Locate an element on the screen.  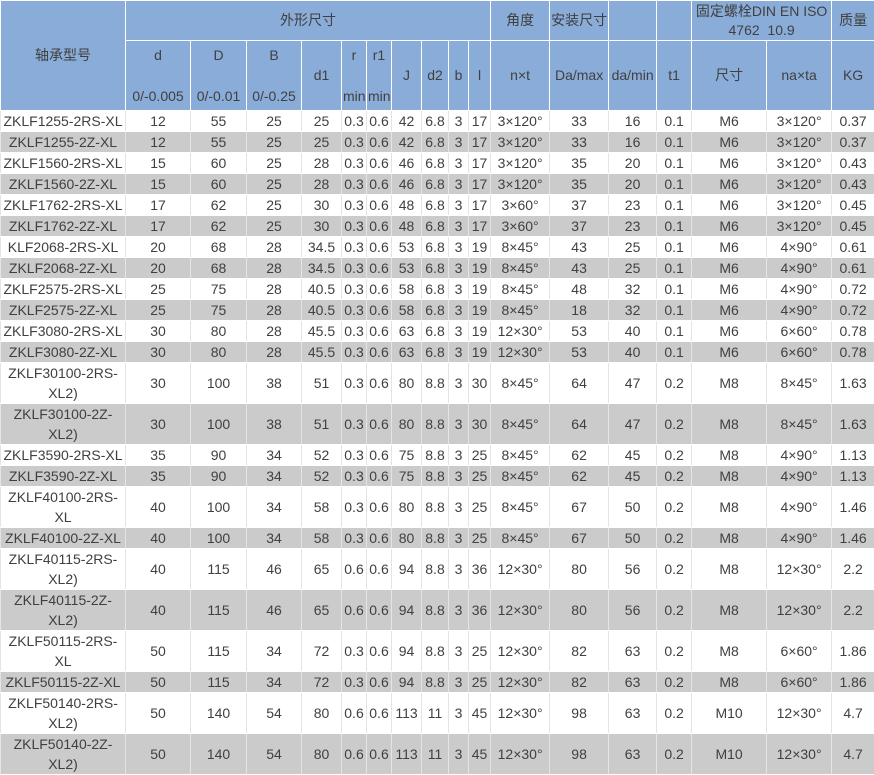
value-cell: 115 is located at coordinates (219, 610).